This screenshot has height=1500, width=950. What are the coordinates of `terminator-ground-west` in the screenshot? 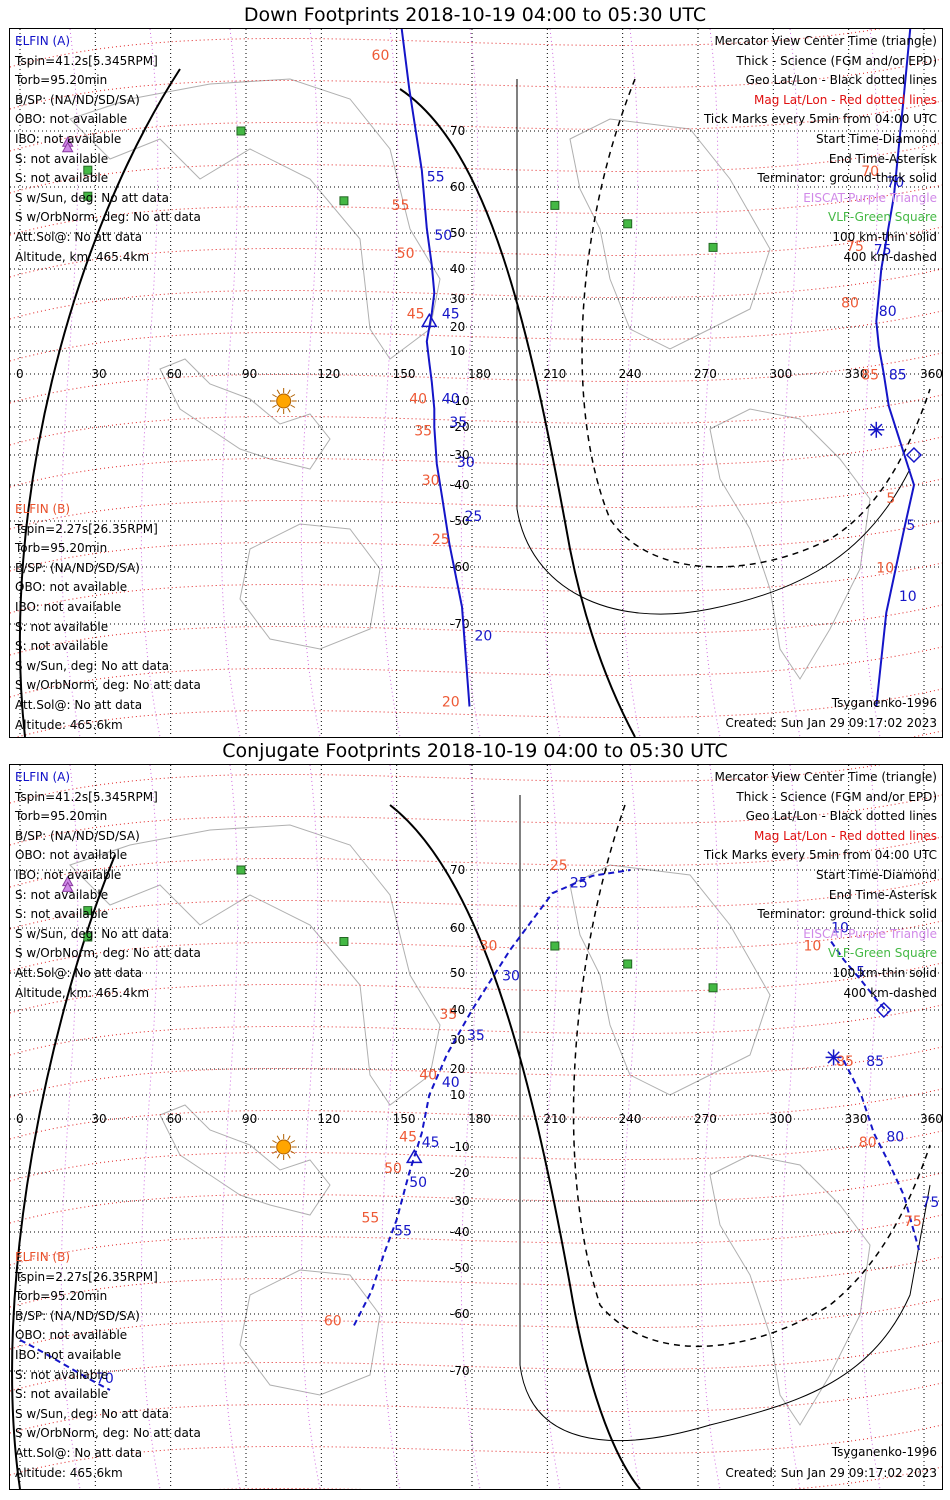 It's located at (63, 1171).